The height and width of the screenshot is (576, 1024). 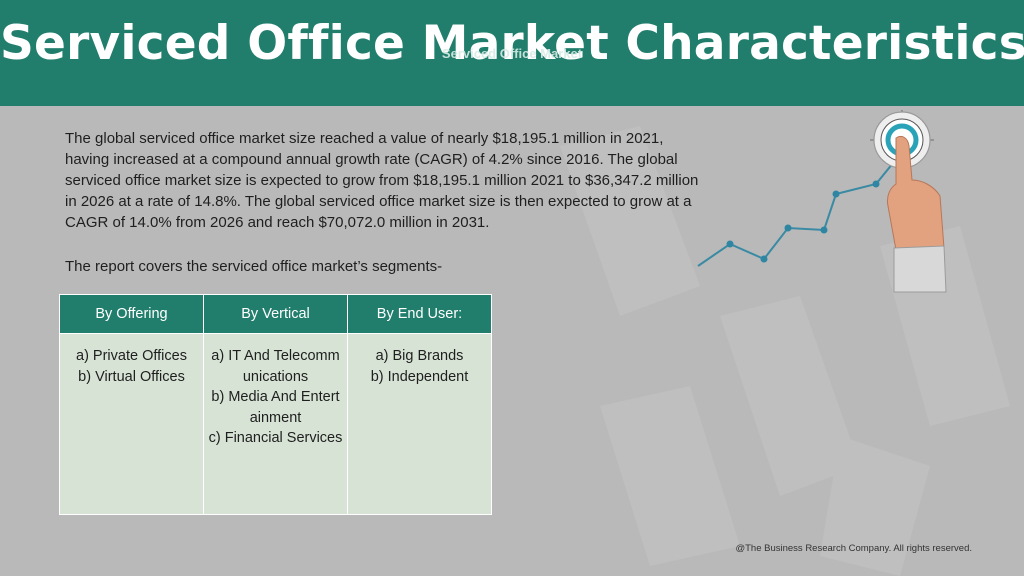 I want to click on segment-item: a) Private Offices, so click(x=131, y=356).